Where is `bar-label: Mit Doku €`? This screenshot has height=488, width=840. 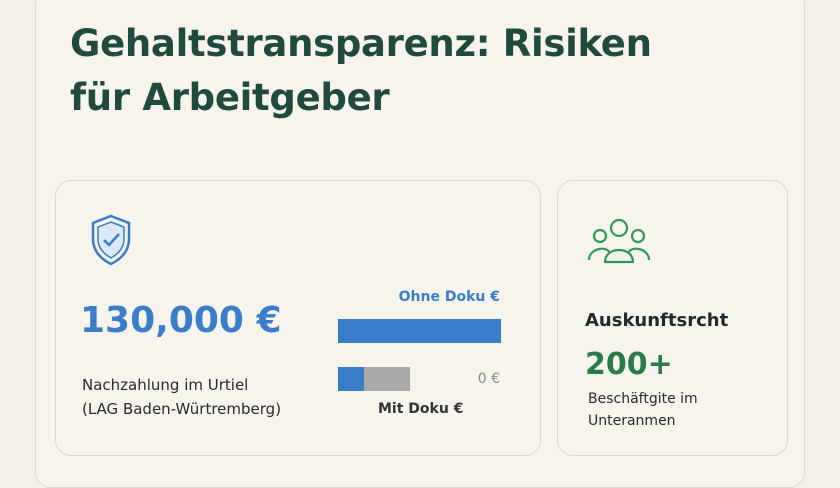 bar-label: Mit Doku € is located at coordinates (421, 409).